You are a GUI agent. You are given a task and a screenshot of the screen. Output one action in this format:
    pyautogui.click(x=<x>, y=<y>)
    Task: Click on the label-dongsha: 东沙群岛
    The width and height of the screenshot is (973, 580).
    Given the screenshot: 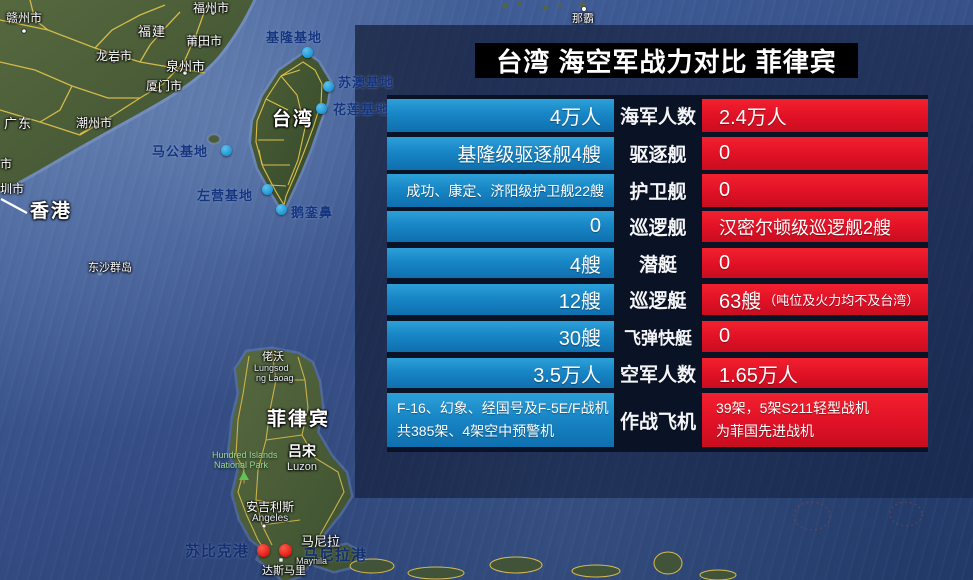 What is the action you would take?
    pyautogui.click(x=110, y=268)
    